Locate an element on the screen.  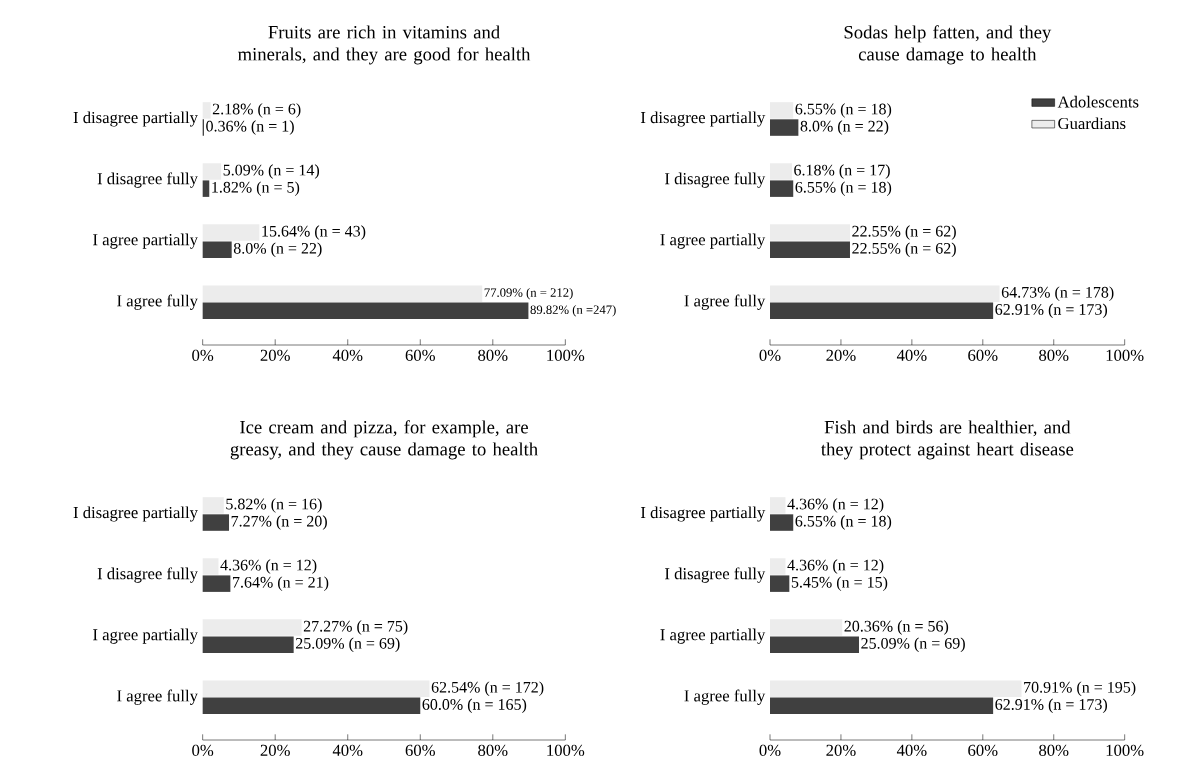
legend-label: Adolescents is located at coordinates (1098, 101).